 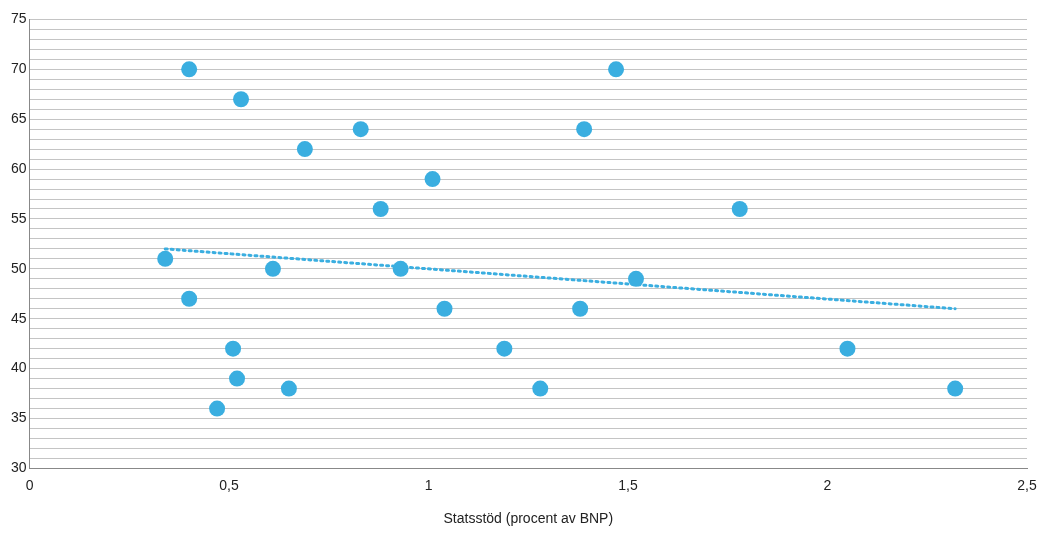 What do you see at coordinates (18, 217) in the screenshot?
I see `y-tick-label: 55` at bounding box center [18, 217].